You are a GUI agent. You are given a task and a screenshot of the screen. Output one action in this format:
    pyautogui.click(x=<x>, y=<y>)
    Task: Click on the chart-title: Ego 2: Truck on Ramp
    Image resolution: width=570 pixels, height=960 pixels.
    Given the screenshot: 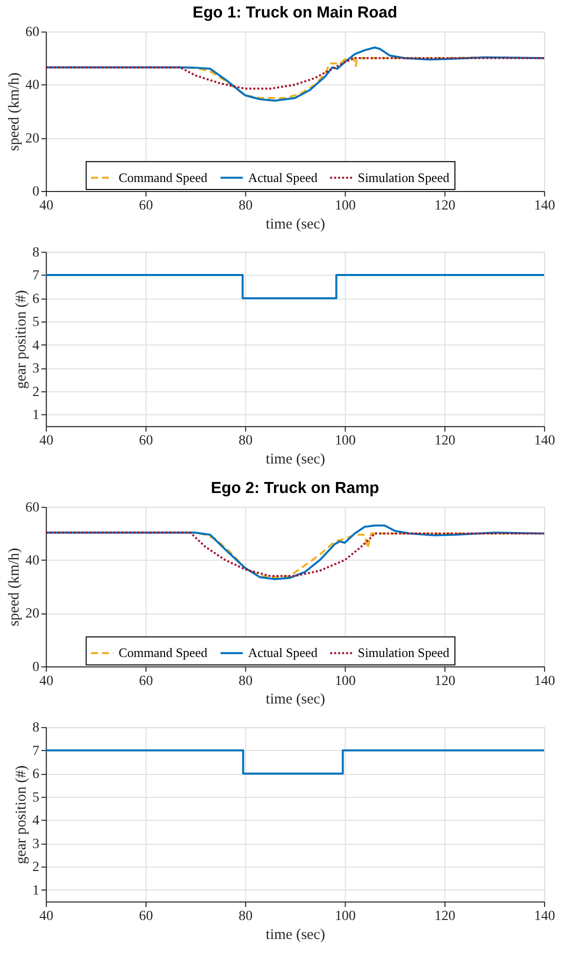 What is the action you would take?
    pyautogui.click(x=295, y=488)
    